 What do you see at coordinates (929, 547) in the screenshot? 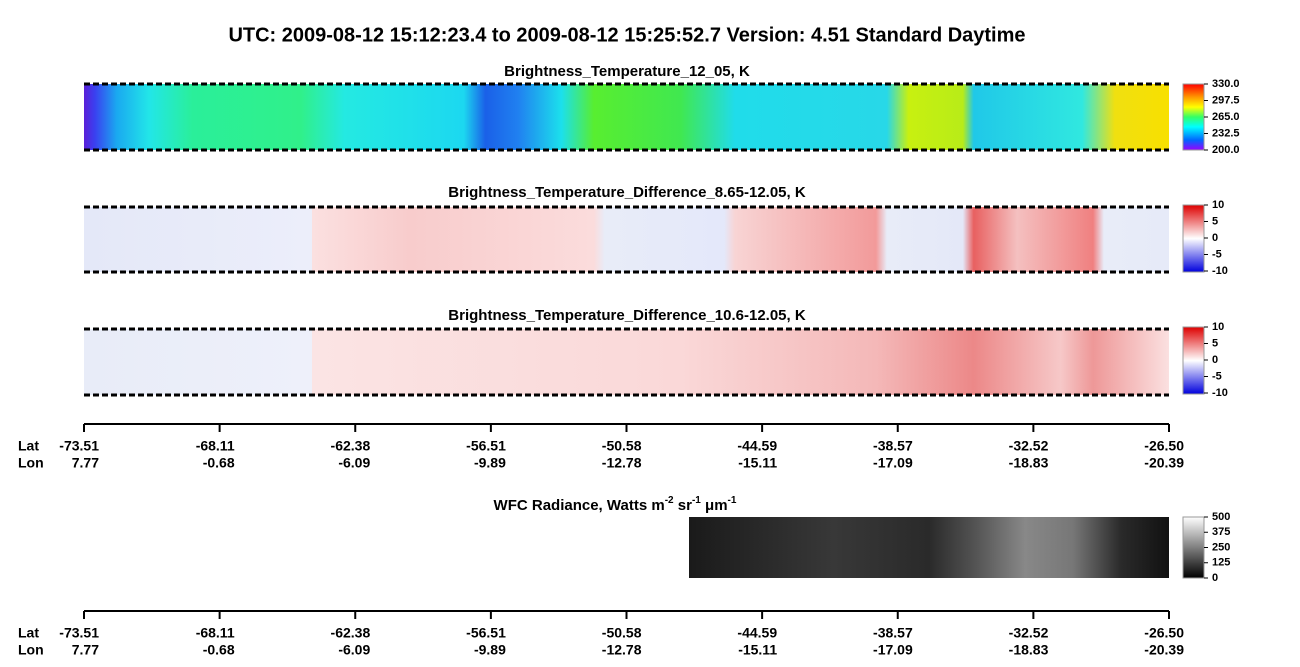
I see `wfc-image` at bounding box center [929, 547].